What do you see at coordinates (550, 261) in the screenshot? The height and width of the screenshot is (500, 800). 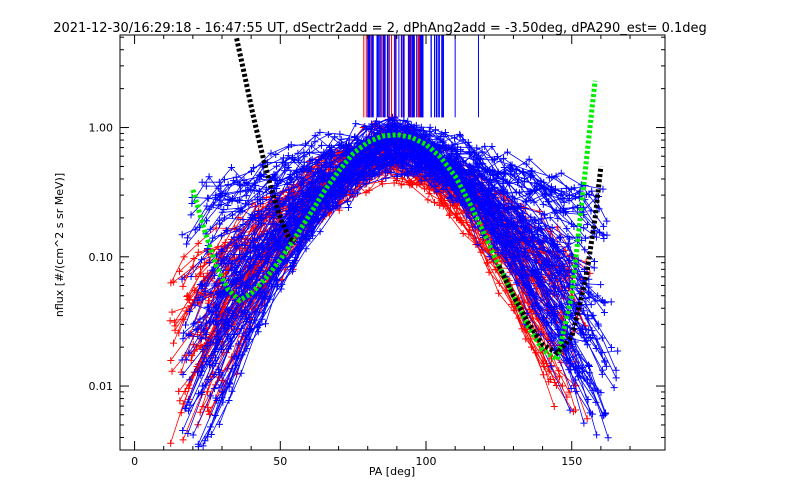 I see `black-fit-curve` at bounding box center [550, 261].